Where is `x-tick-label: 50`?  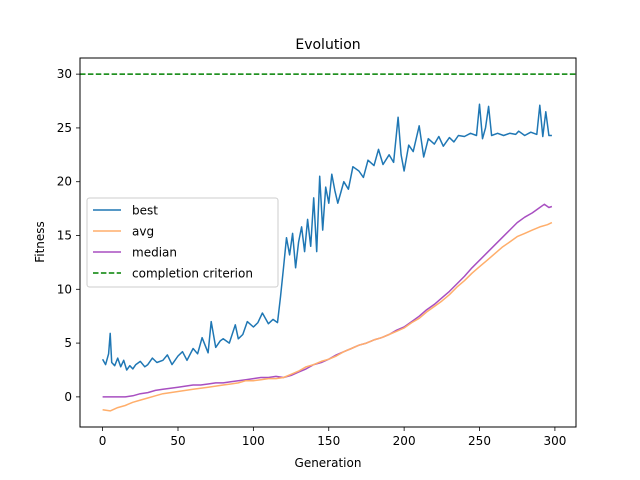 x-tick-label: 50 is located at coordinates (177, 441).